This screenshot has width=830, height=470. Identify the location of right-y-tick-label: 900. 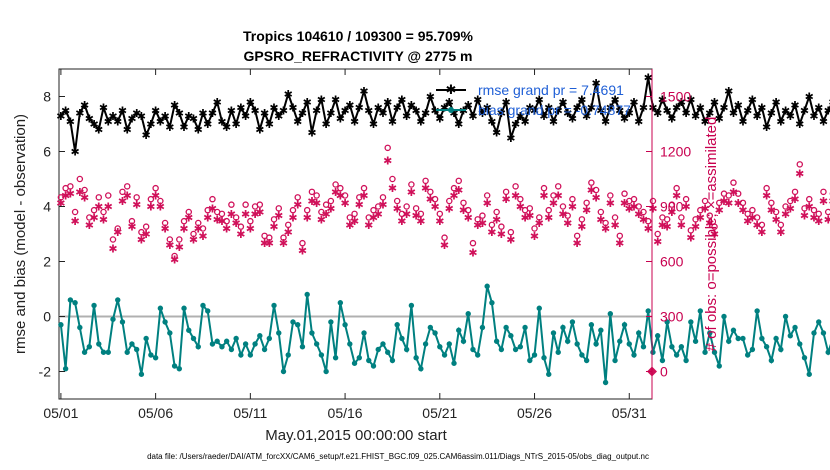
(672, 207).